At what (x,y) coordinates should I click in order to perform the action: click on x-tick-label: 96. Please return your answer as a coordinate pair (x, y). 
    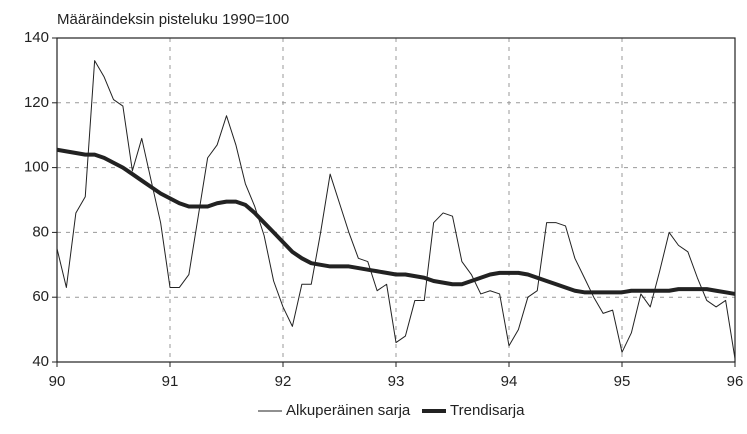
    Looking at the image, I should click on (735, 381).